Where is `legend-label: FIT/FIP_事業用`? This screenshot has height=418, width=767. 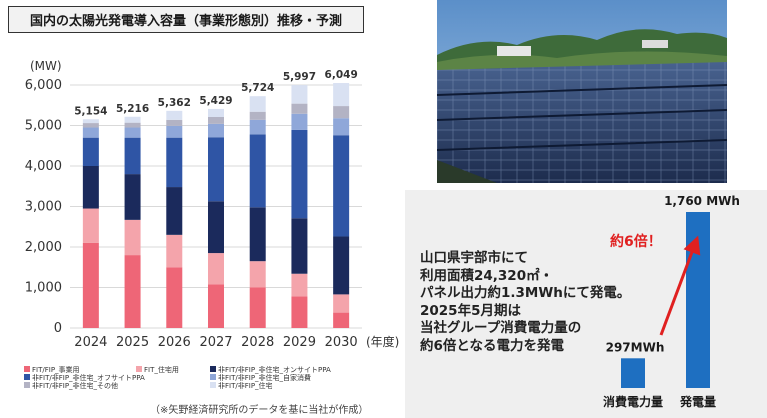 legend-label: FIT/FIP_事業用 is located at coordinates (56, 369).